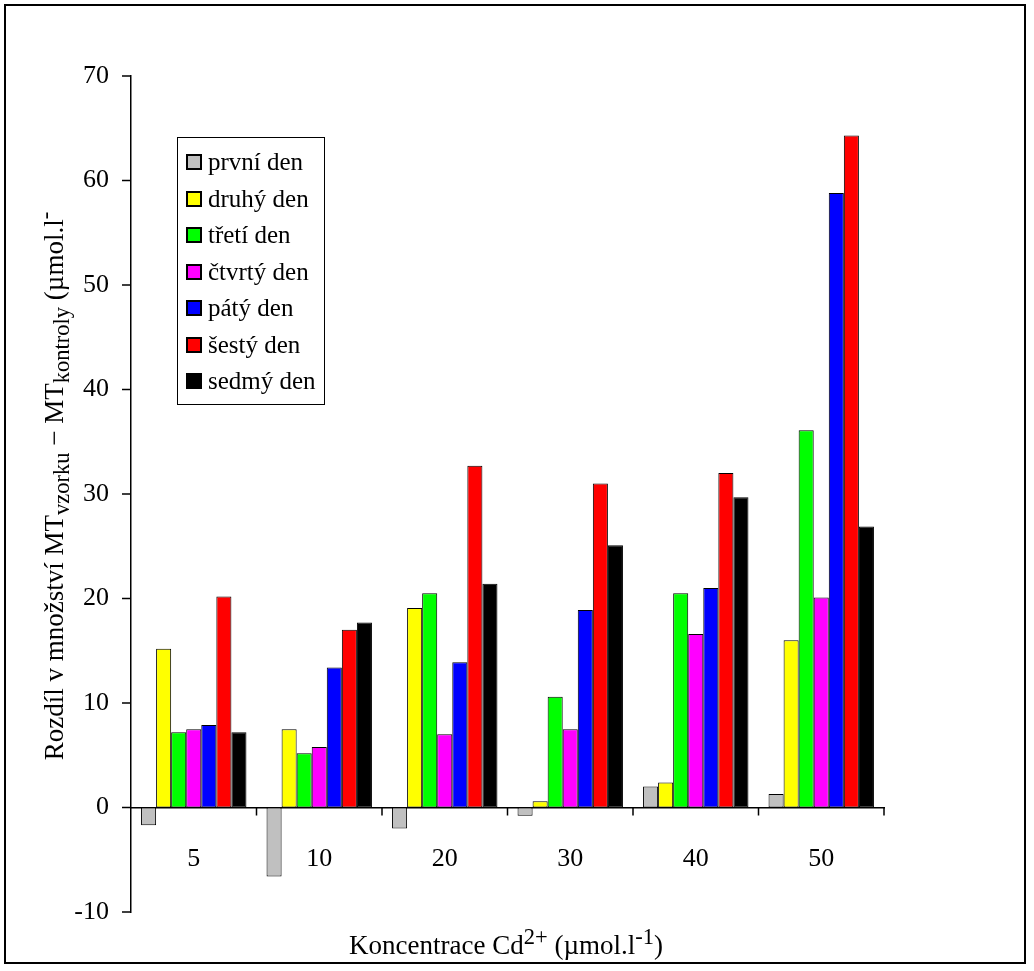 Image resolution: width=1034 pixels, height=971 pixels. I want to click on x-tick-label: 5, so click(194, 857).